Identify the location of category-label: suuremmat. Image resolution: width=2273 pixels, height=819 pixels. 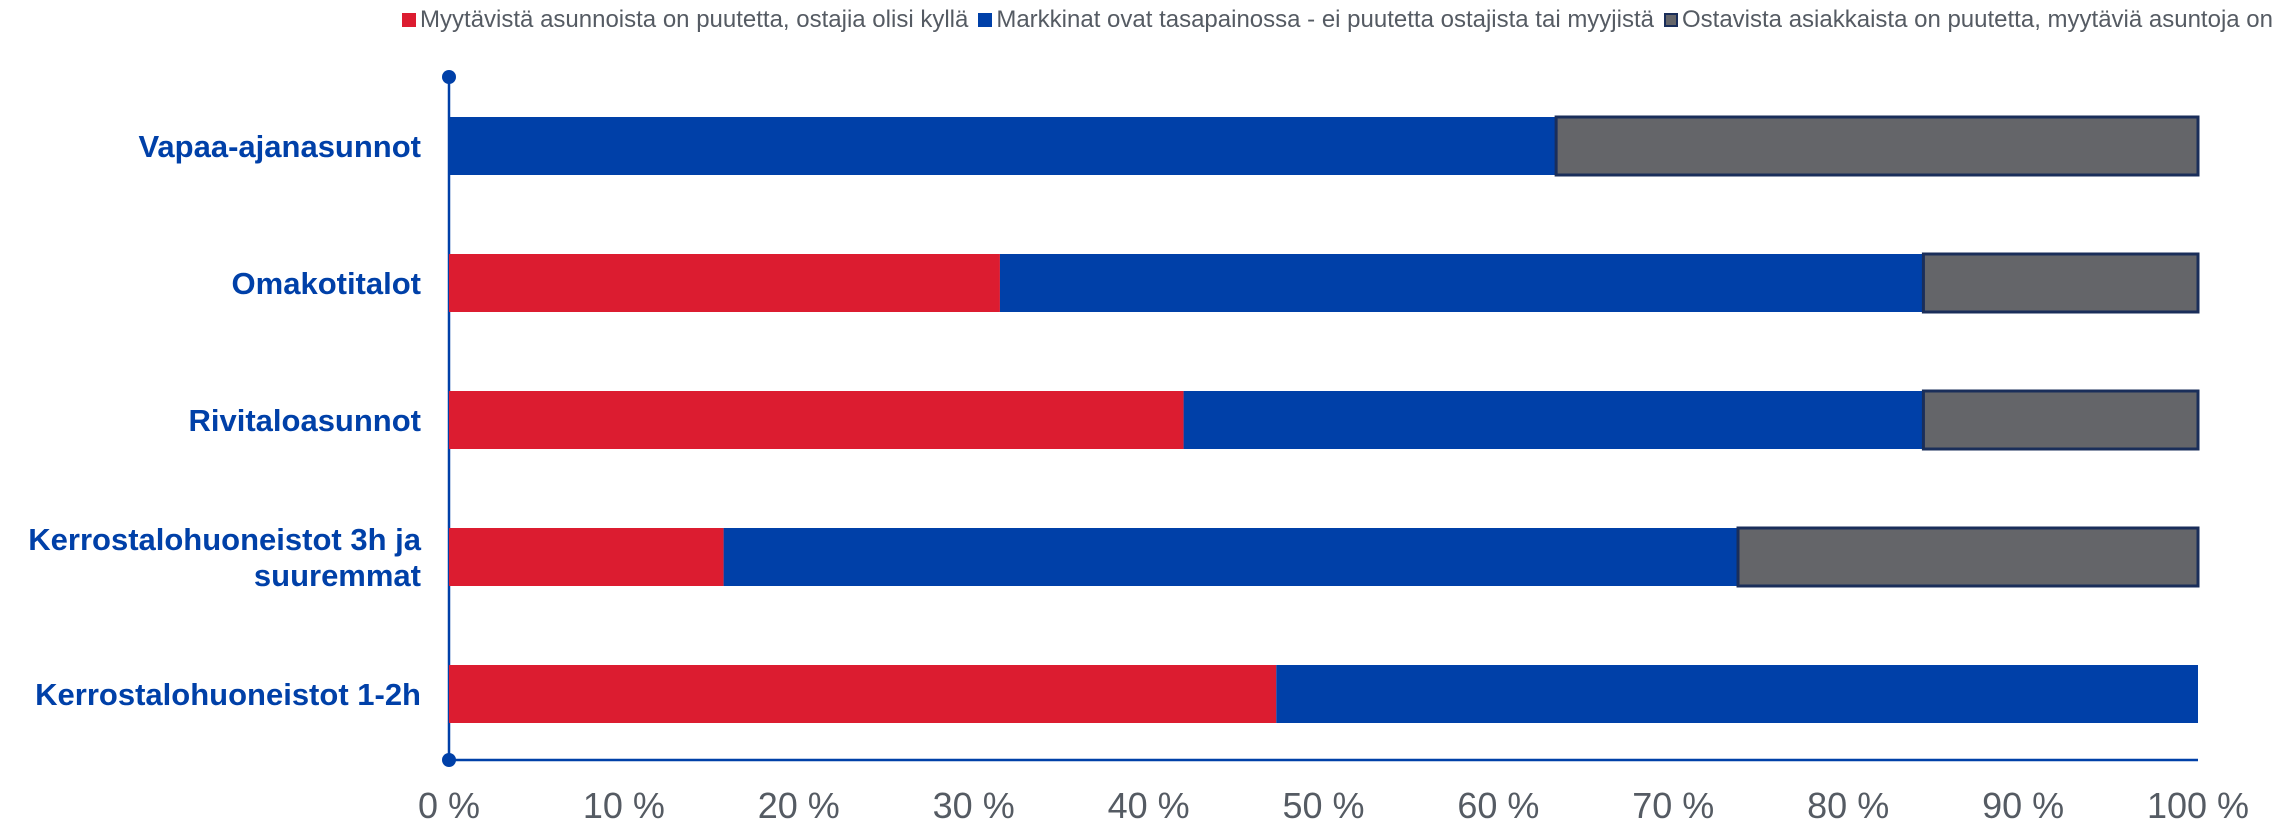
(337, 575).